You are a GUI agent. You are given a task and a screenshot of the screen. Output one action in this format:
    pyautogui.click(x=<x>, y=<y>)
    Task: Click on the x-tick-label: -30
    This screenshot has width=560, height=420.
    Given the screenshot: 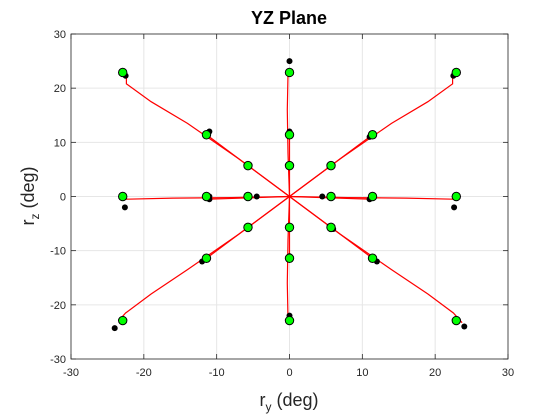 What is the action you would take?
    pyautogui.click(x=71, y=373)
    